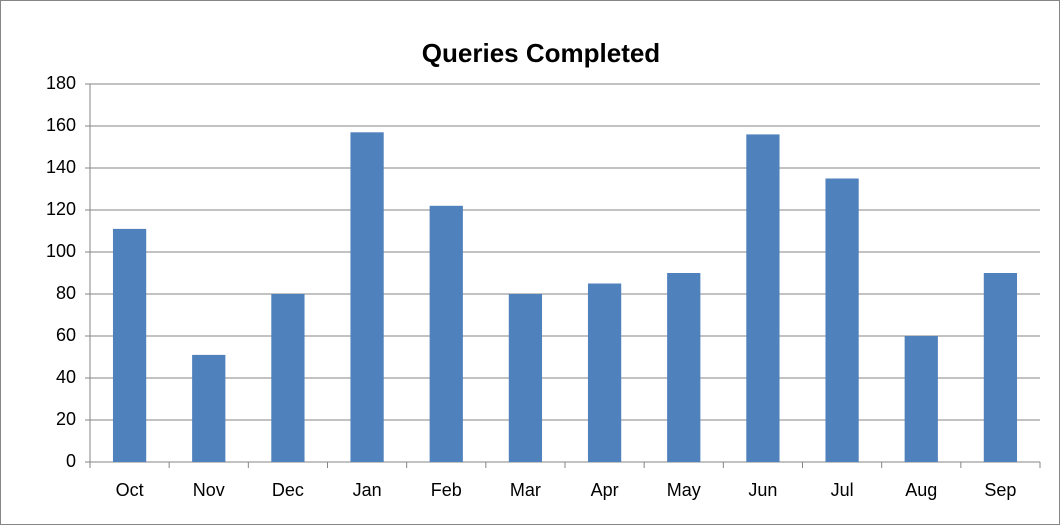  Describe the element at coordinates (66, 335) in the screenshot. I see `y-tick-label: 60` at that location.